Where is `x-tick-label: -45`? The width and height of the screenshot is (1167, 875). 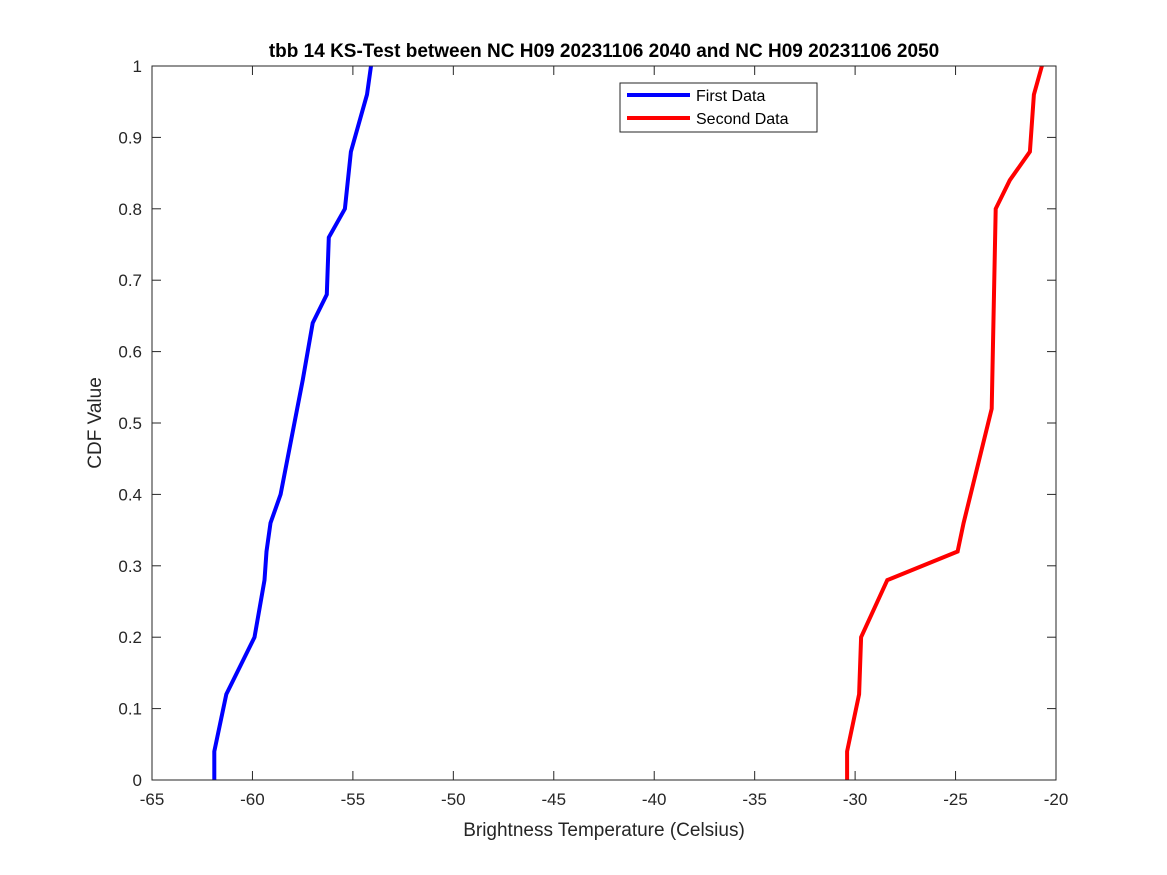
x-tick-label: -45 is located at coordinates (553, 799).